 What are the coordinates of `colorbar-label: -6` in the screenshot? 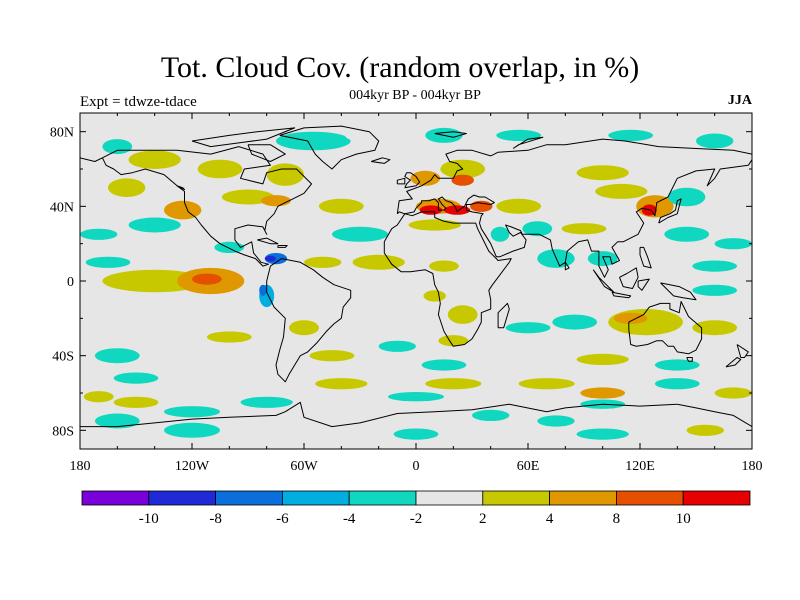 It's located at (282, 519).